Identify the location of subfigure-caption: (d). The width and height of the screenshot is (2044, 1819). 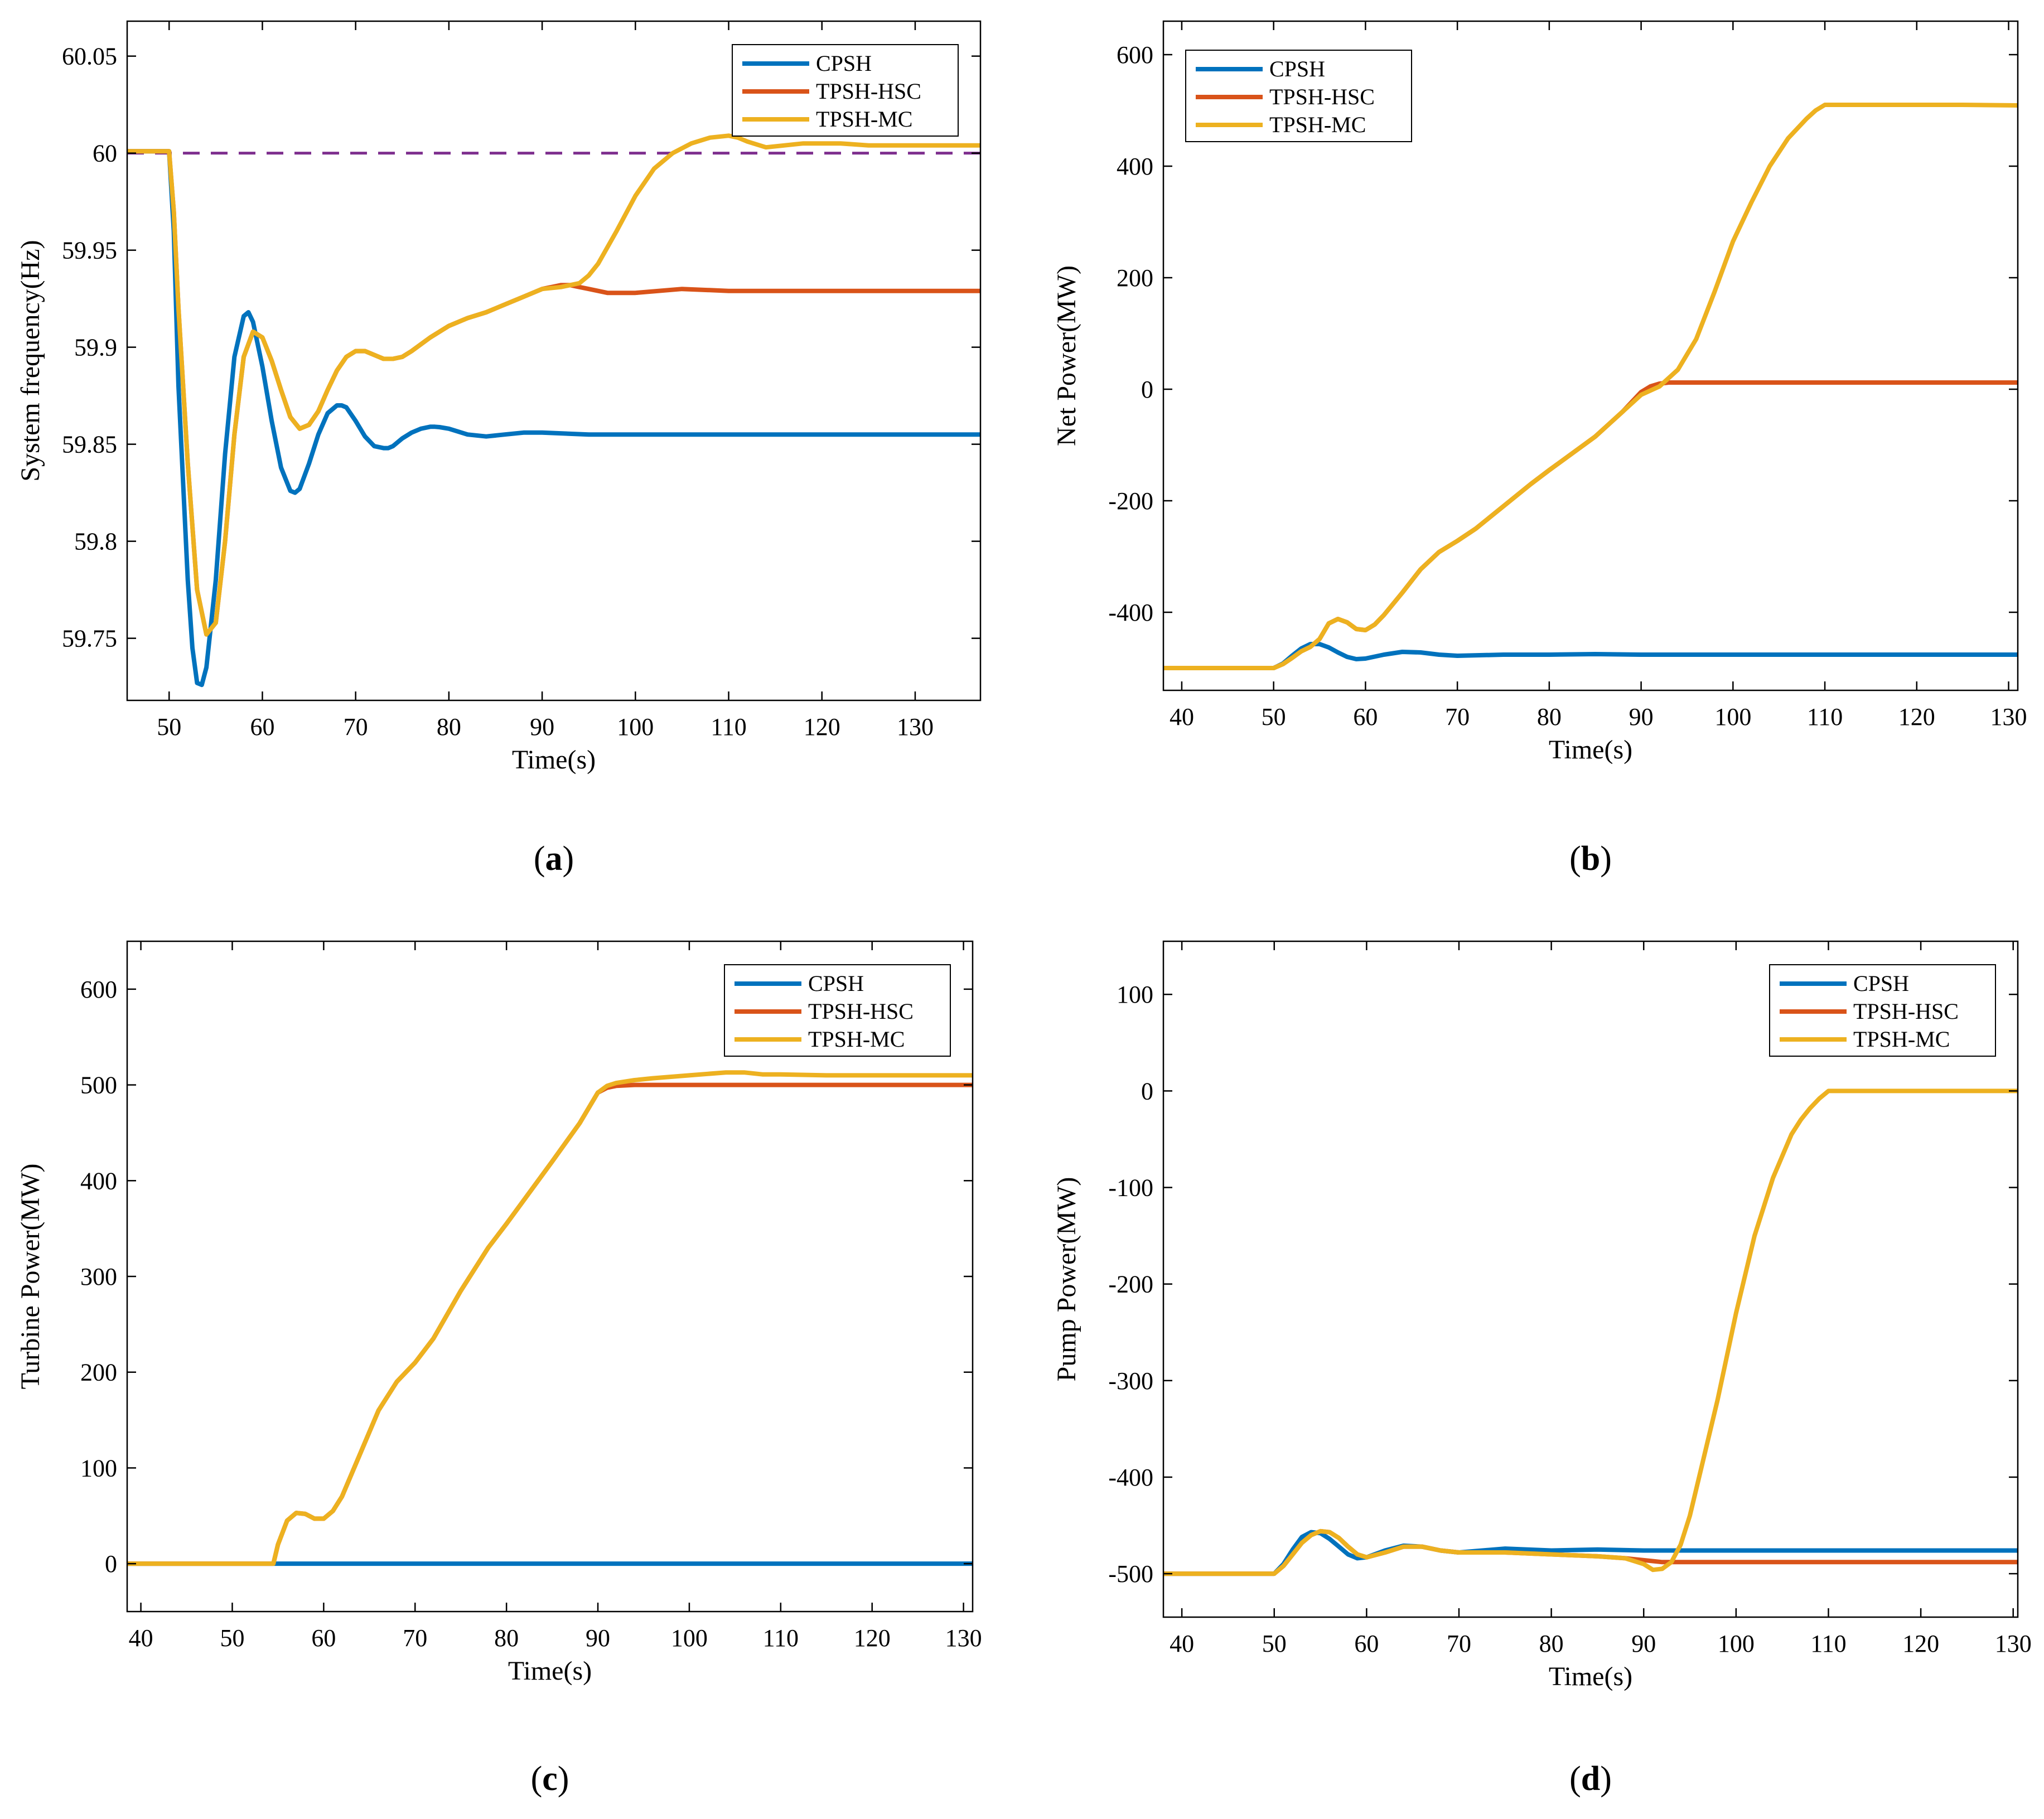
(1590, 1779).